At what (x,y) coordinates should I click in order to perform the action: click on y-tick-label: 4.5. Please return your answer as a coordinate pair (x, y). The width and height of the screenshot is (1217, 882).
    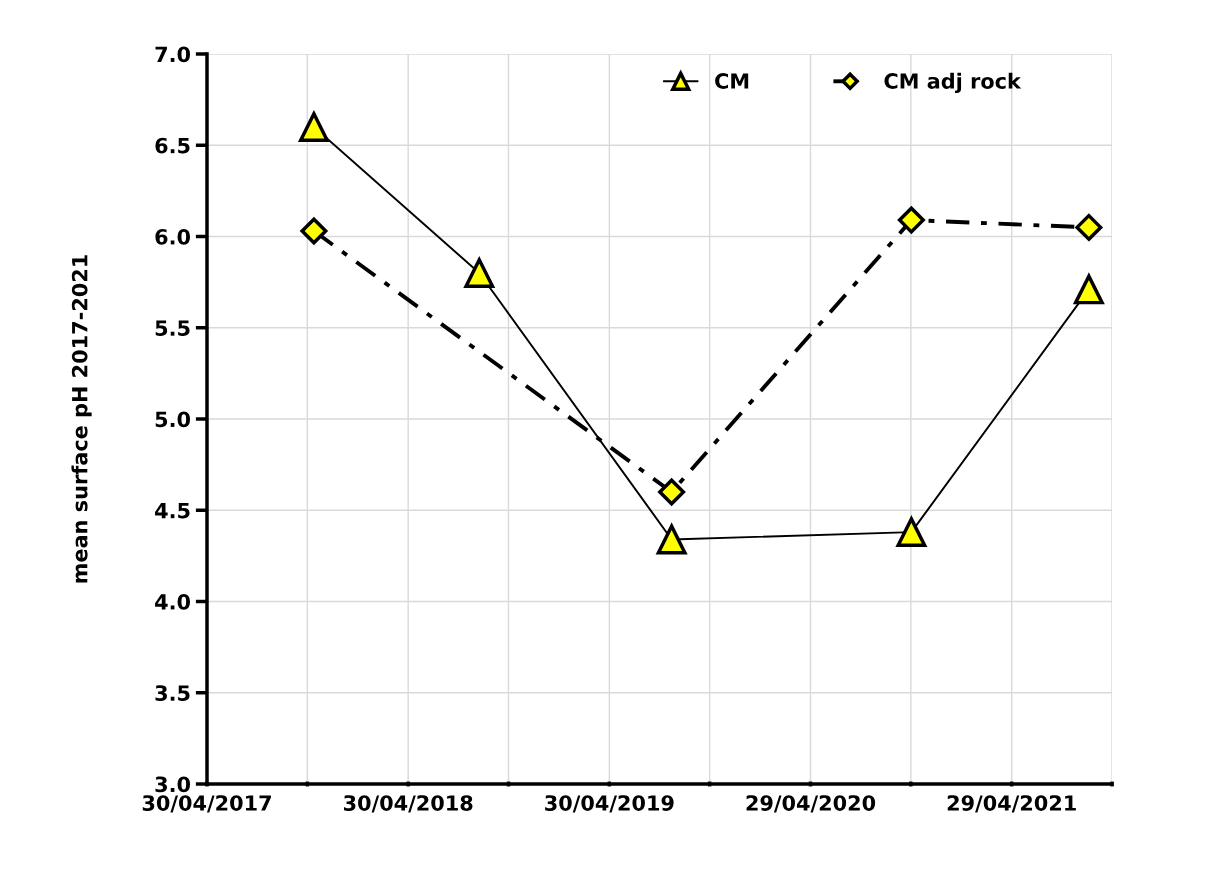
    Looking at the image, I should click on (172, 510).